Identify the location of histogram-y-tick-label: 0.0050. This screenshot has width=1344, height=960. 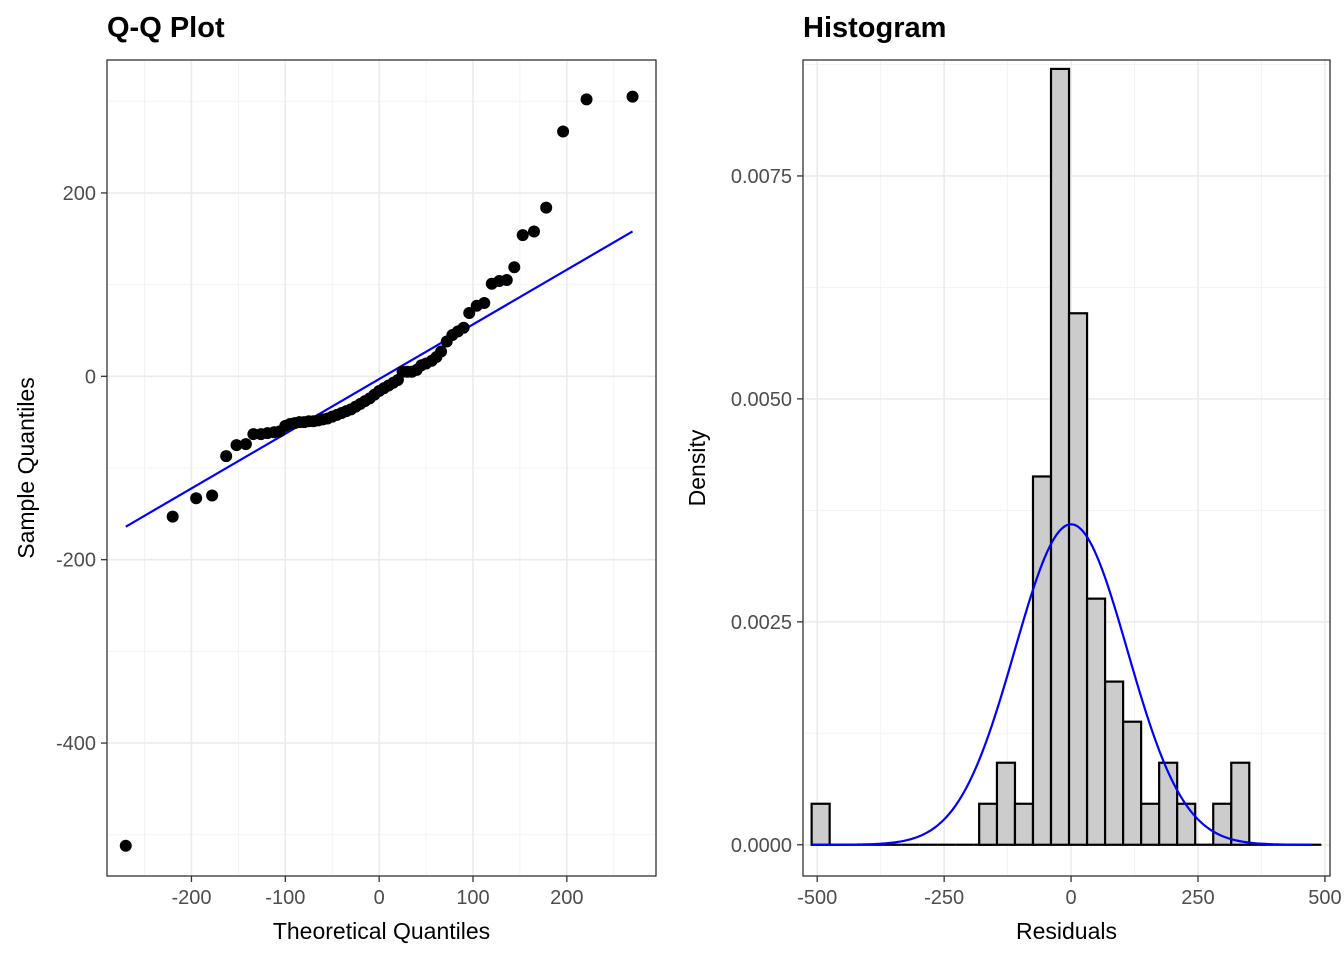
(761, 400).